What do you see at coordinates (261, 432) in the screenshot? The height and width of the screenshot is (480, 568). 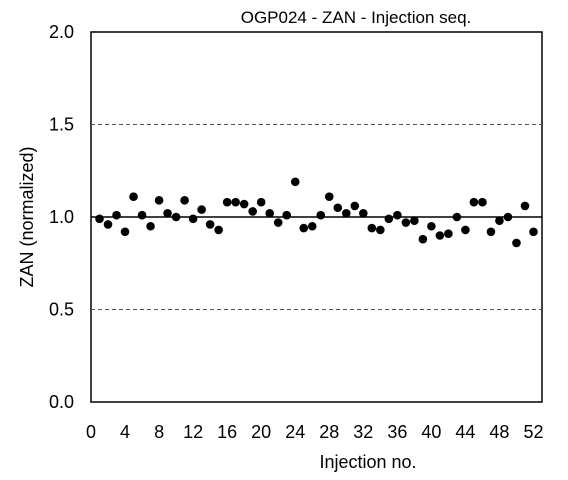 I see `x-tick-label: 20` at bounding box center [261, 432].